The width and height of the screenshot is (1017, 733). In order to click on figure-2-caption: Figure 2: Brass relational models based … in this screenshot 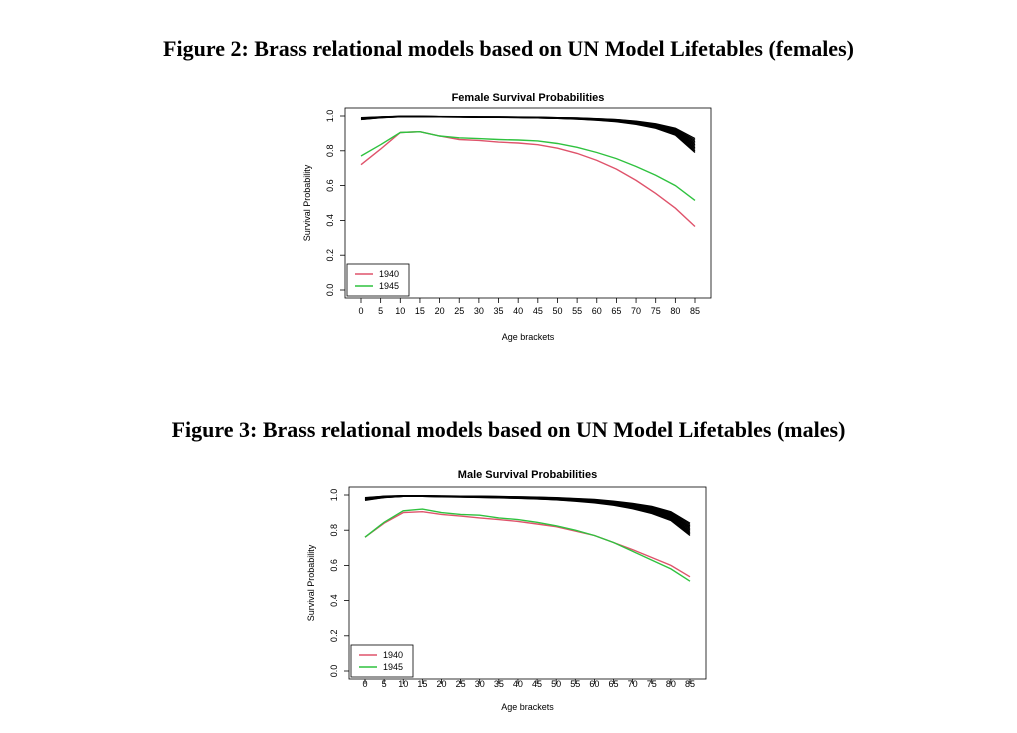, I will do `click(508, 48)`.